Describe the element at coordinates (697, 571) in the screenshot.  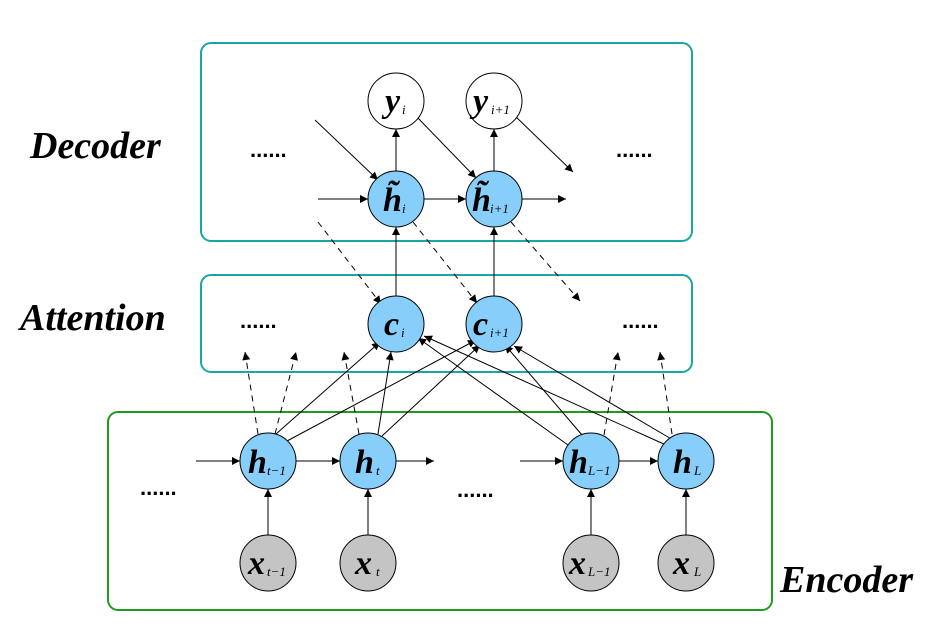
I see `node-x-L-sub: L` at that location.